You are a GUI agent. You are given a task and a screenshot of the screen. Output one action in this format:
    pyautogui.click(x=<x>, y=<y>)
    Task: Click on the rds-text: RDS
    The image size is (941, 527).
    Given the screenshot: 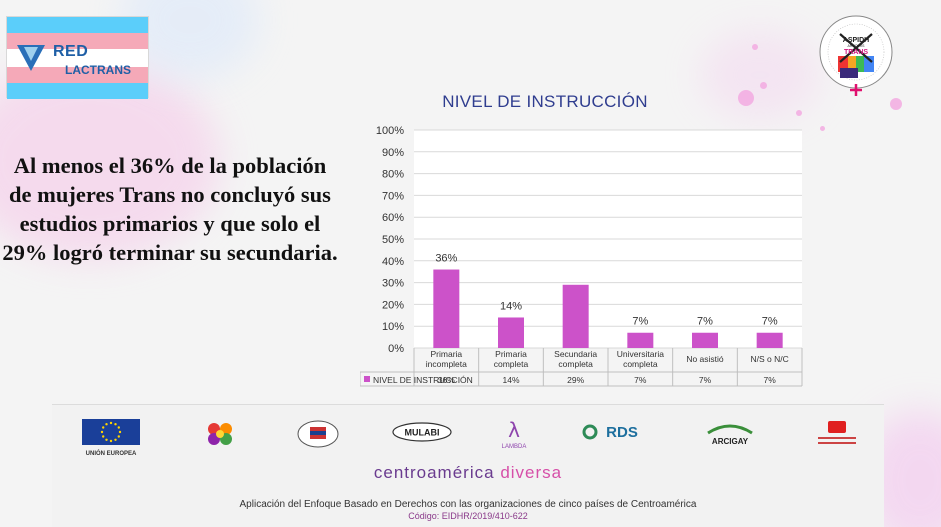 What is the action you would take?
    pyautogui.click(x=622, y=432)
    